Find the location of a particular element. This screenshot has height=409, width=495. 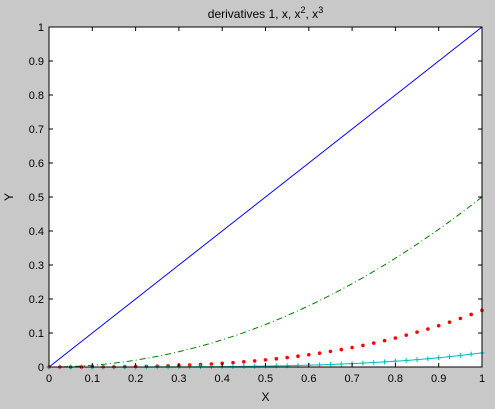

title-exponent-3: 3 is located at coordinates (320, 10).